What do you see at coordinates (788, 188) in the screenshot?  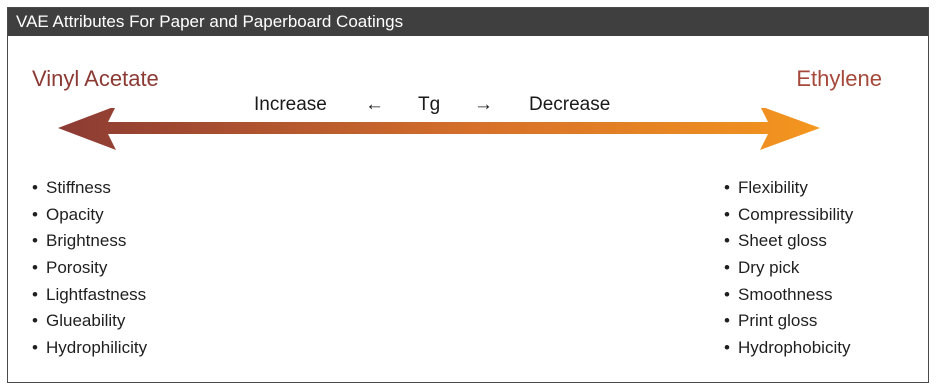 I see `list-item: • Flexibility` at bounding box center [788, 188].